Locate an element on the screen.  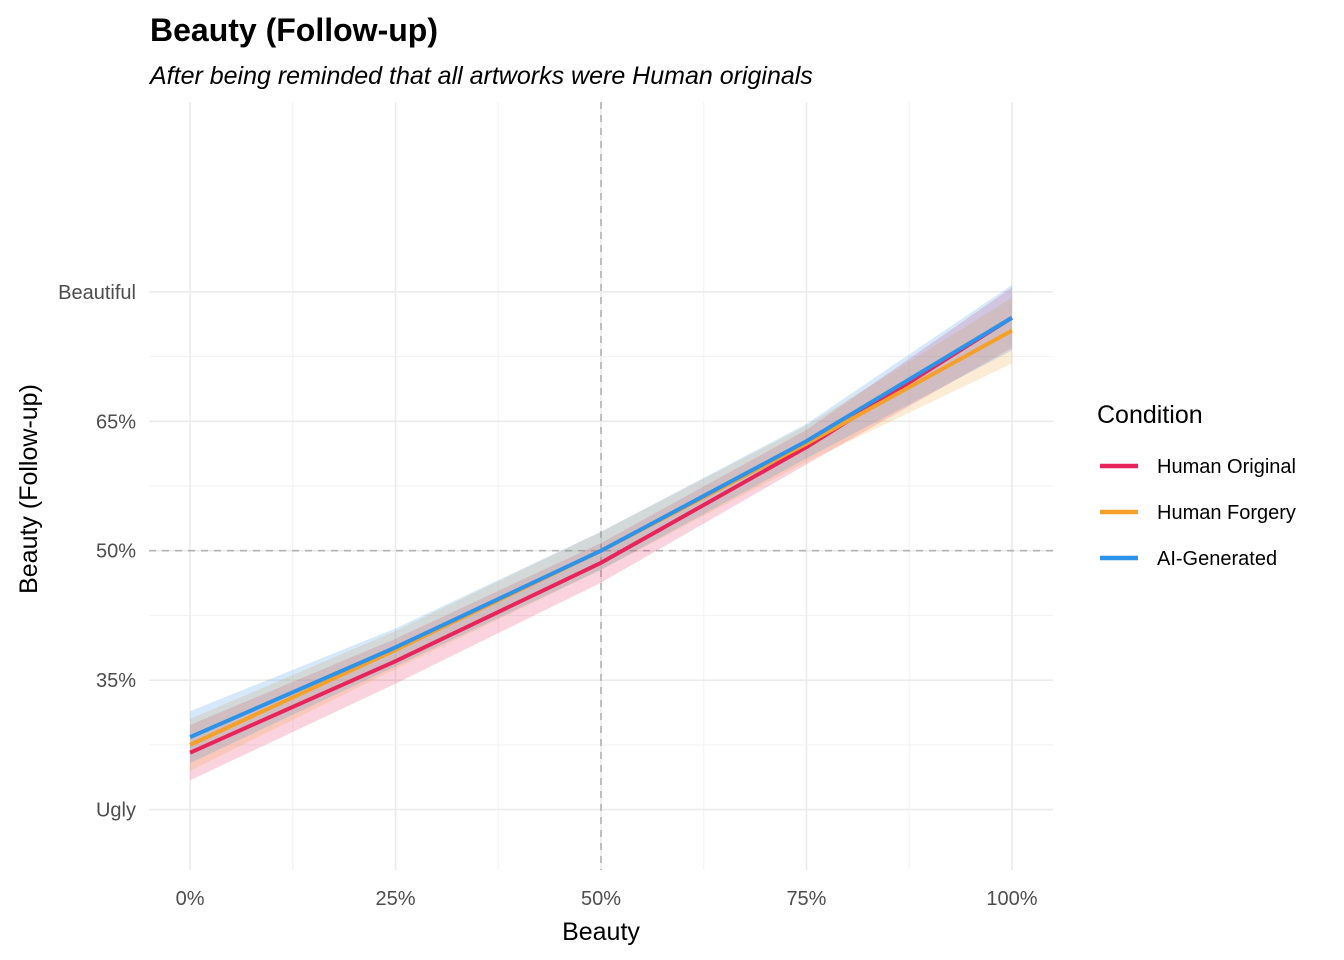
x-tick-label: 100% is located at coordinates (1011, 899).